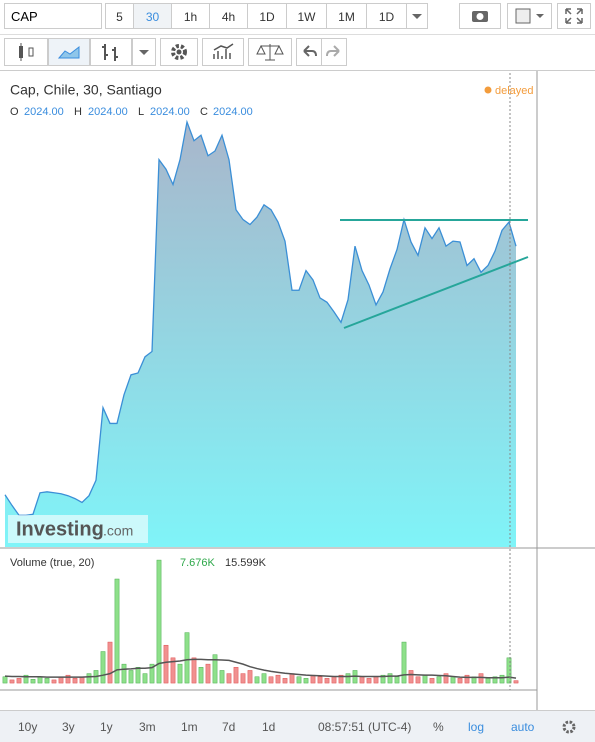 This screenshot has width=595, height=742. What do you see at coordinates (514, 91) in the screenshot?
I see `status: delayed` at bounding box center [514, 91].